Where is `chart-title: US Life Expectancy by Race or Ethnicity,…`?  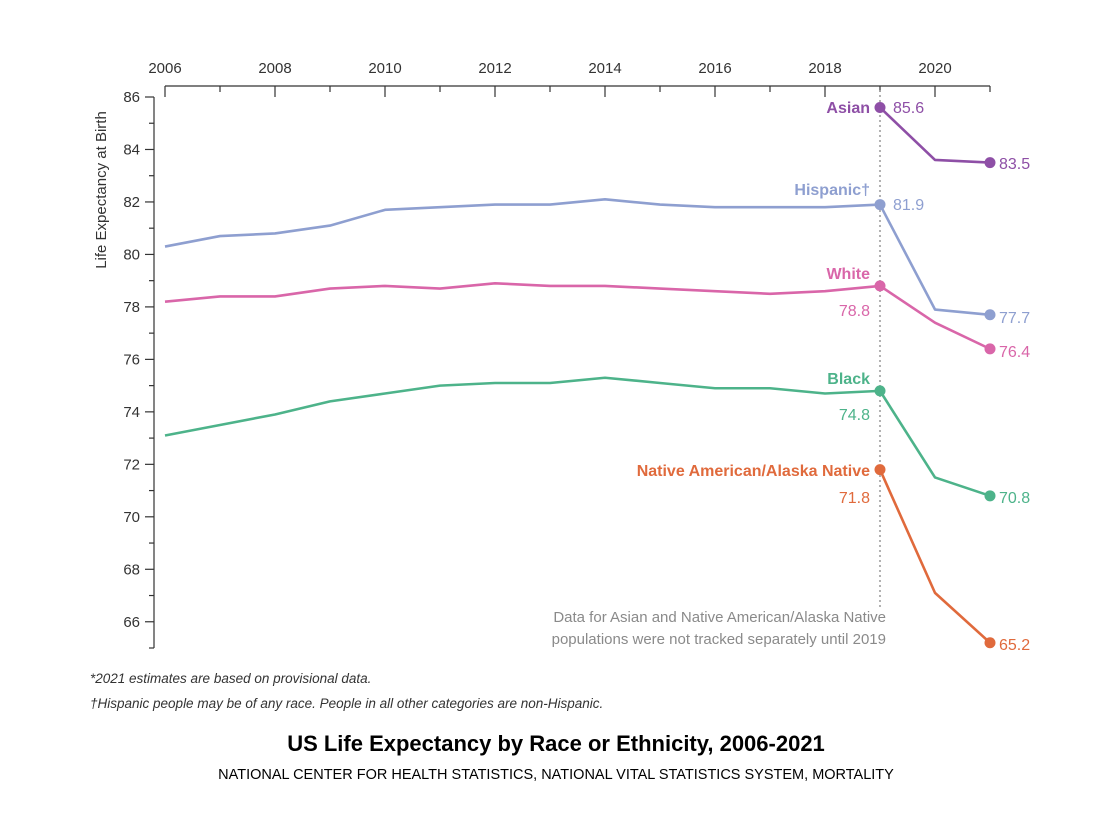 chart-title: US Life Expectancy by Race or Ethnicity,… is located at coordinates (556, 743).